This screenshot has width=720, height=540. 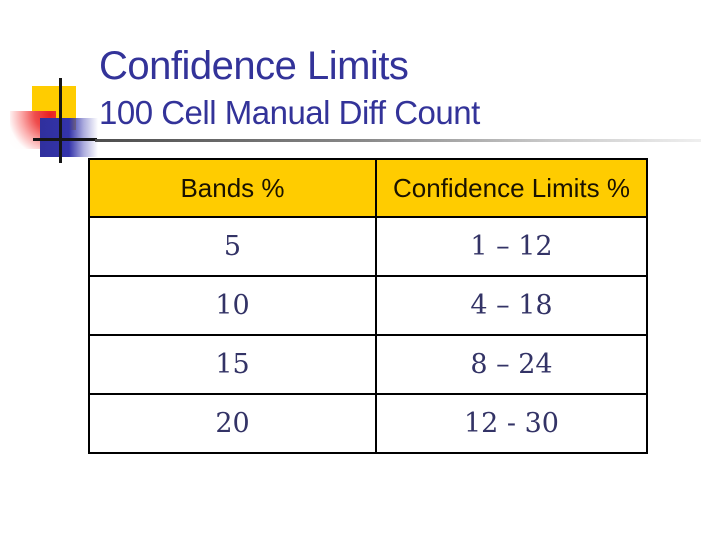 What do you see at coordinates (232, 305) in the screenshot?
I see `band-value: 10` at bounding box center [232, 305].